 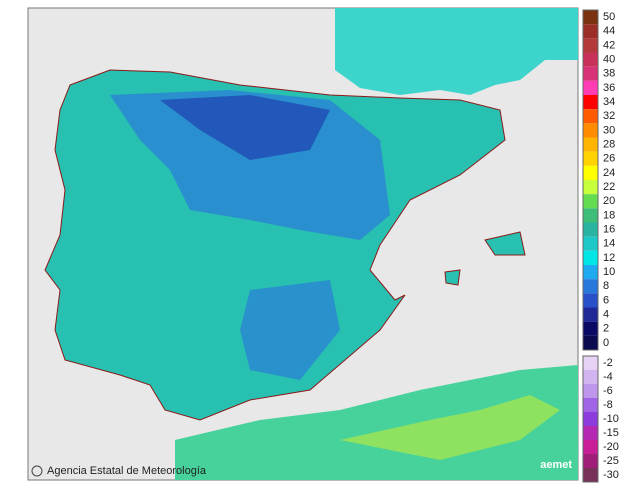 I want to click on legend-label: 44, so click(x=609, y=31).